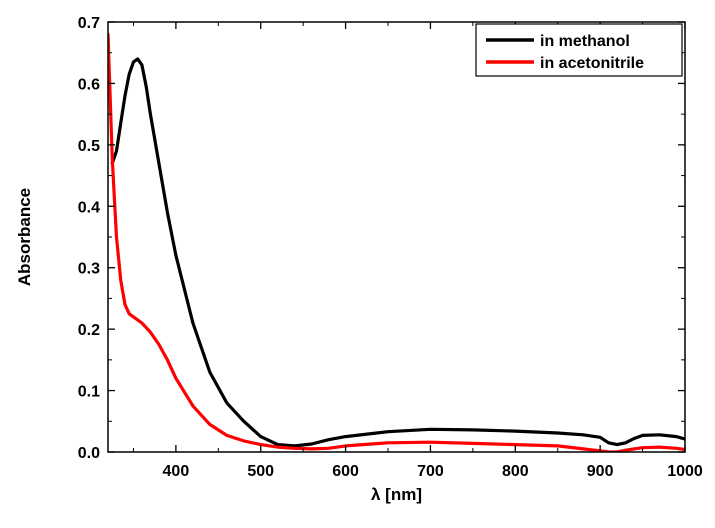 This screenshot has height=528, width=715. I want to click on x-tick-label: 1000, so click(685, 471).